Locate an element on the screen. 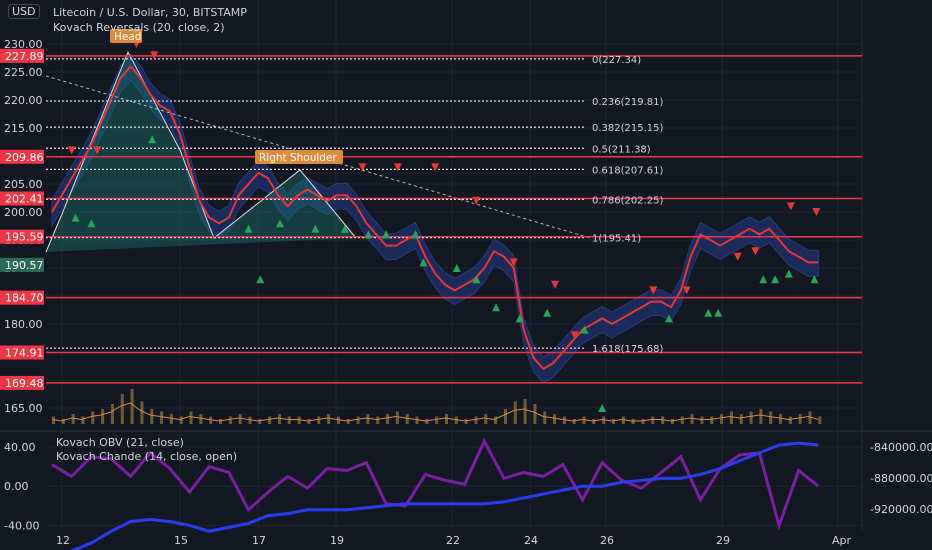 The width and height of the screenshot is (932, 550). price-level-label: 169.48 is located at coordinates (24, 383).